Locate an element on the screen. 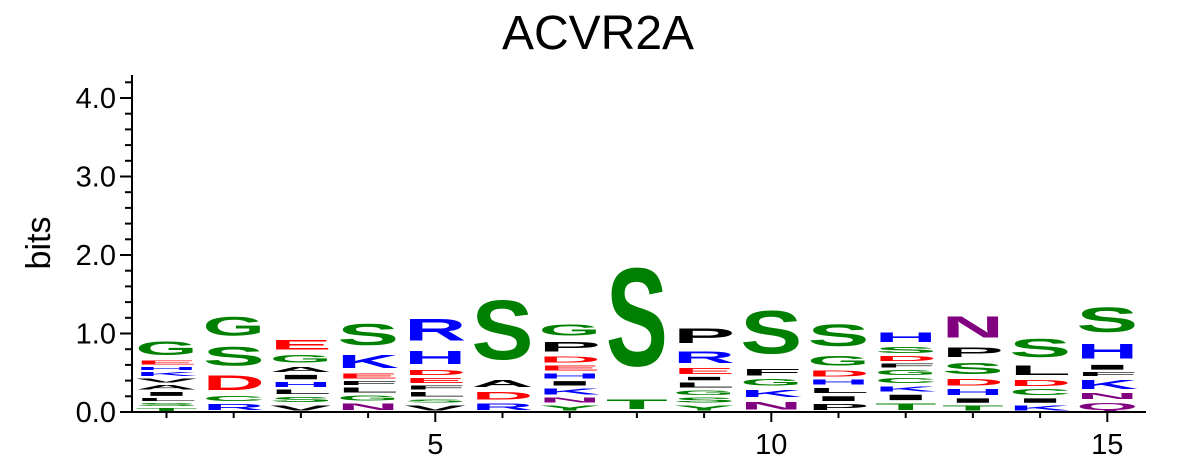  logo-letter-f-pos4: F is located at coordinates (368, 383).